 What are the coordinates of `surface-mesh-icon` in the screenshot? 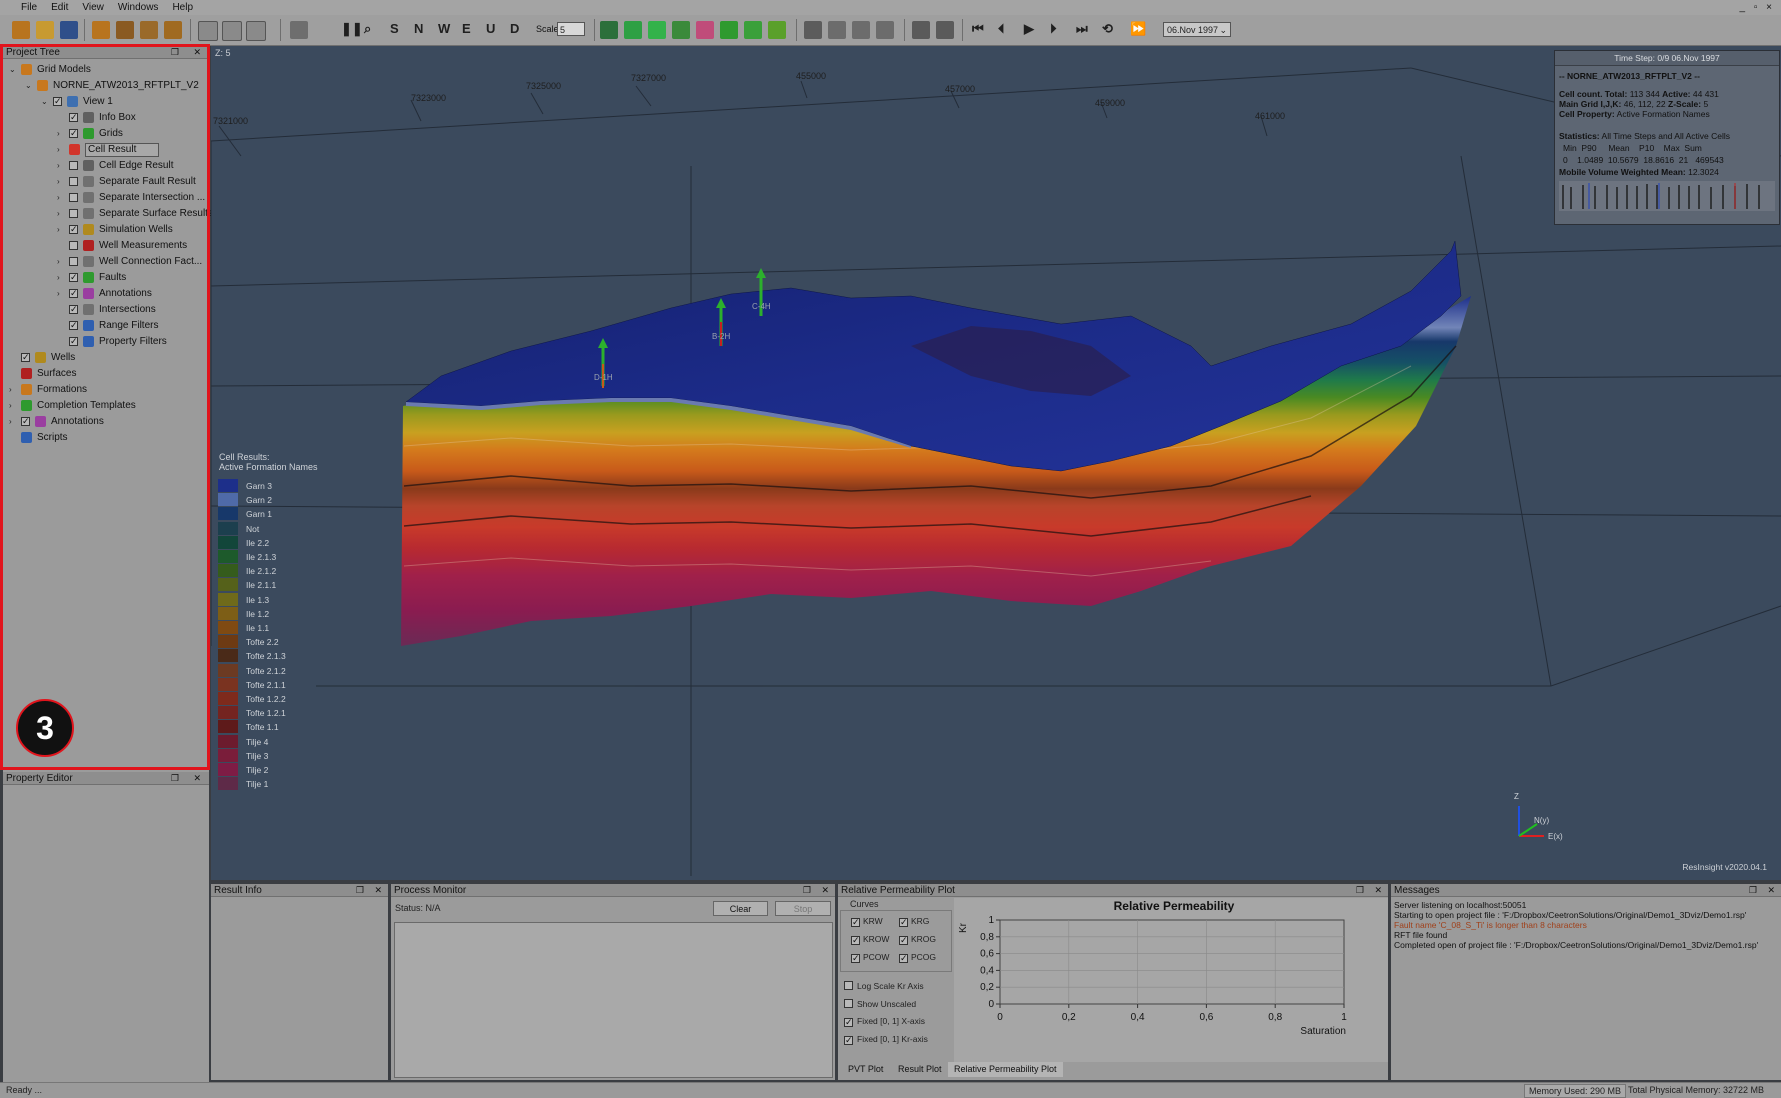 It's located at (633, 30).